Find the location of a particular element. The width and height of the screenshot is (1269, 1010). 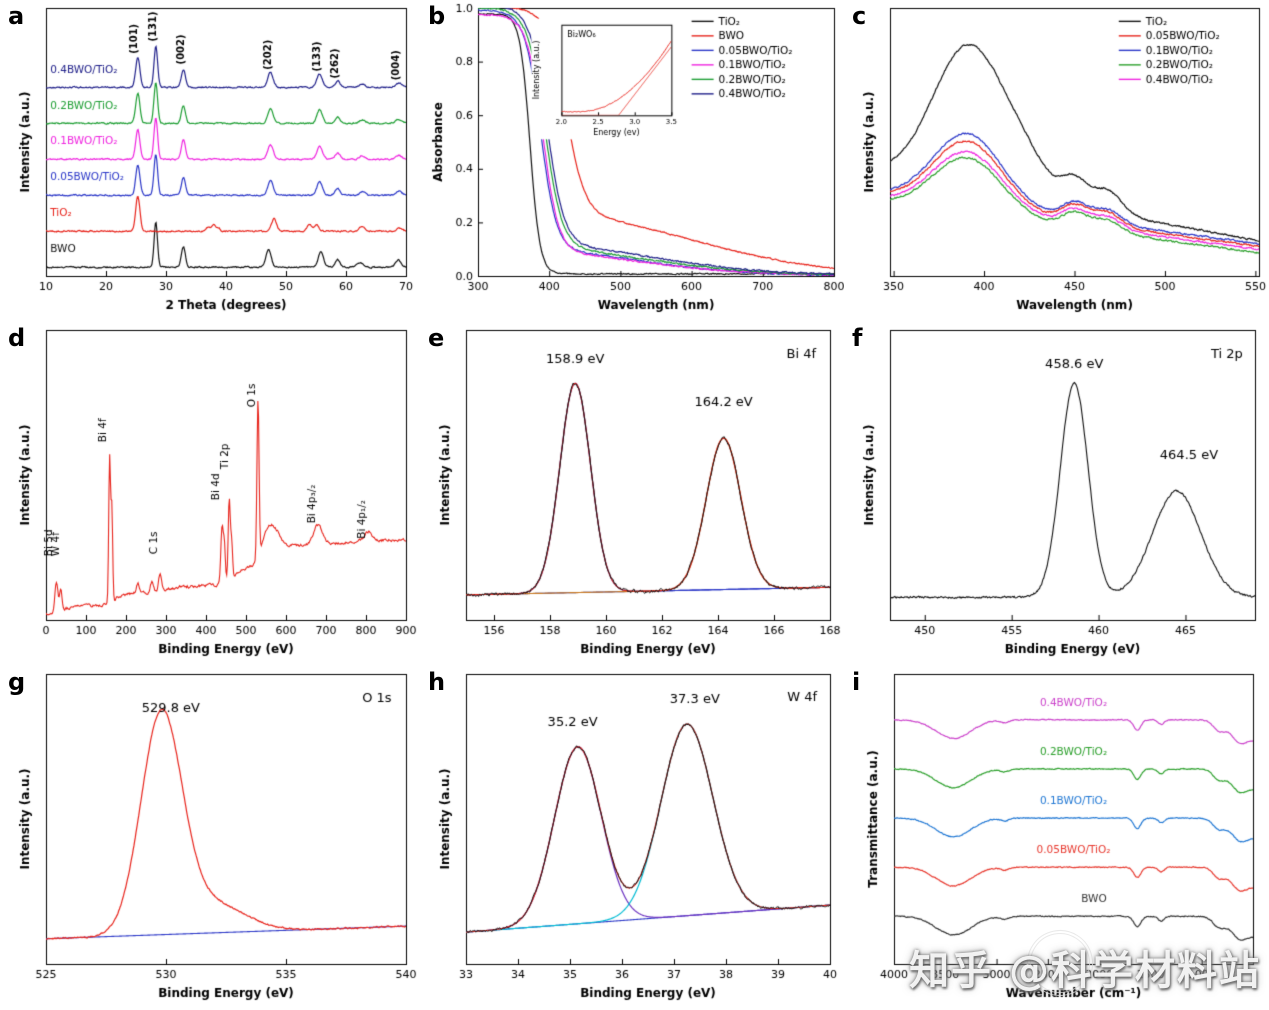

panel-b-label: b is located at coordinates (437, 16).